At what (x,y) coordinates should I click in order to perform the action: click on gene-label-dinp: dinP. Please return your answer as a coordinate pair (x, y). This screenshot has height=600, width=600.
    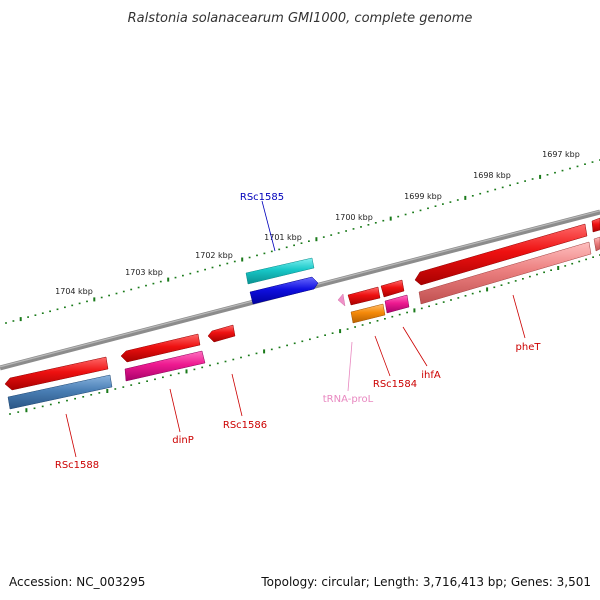
    Looking at the image, I should click on (183, 440).